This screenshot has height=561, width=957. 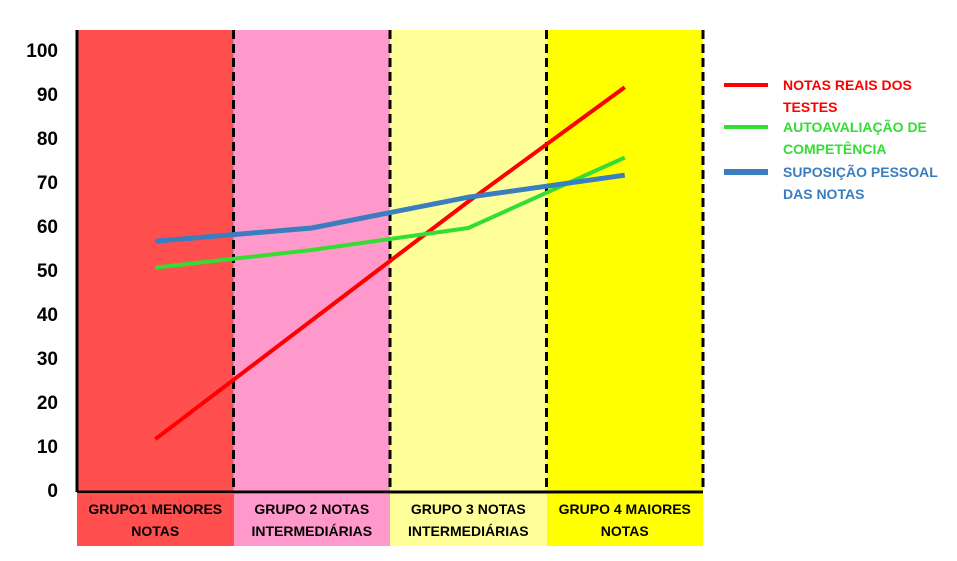 What do you see at coordinates (624, 520) in the screenshot?
I see `x-tick-label: GRUPO 4 MAIORES NOTAS` at bounding box center [624, 520].